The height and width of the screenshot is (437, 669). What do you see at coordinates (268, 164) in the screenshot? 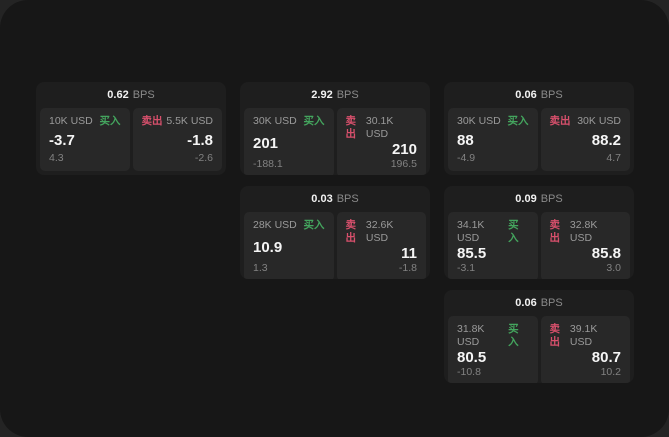
I see `buy-sub-value: -188.1` at bounding box center [268, 164].